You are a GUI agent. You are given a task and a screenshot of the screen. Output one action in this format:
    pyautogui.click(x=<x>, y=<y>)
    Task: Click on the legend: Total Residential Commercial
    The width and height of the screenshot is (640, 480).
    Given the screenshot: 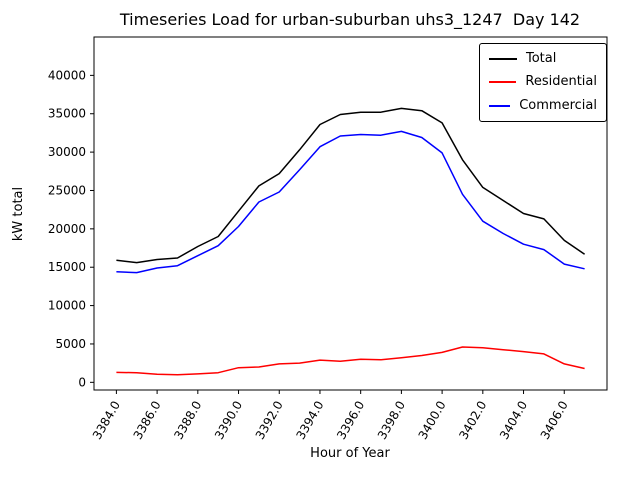 What is the action you would take?
    pyautogui.click(x=543, y=82)
    